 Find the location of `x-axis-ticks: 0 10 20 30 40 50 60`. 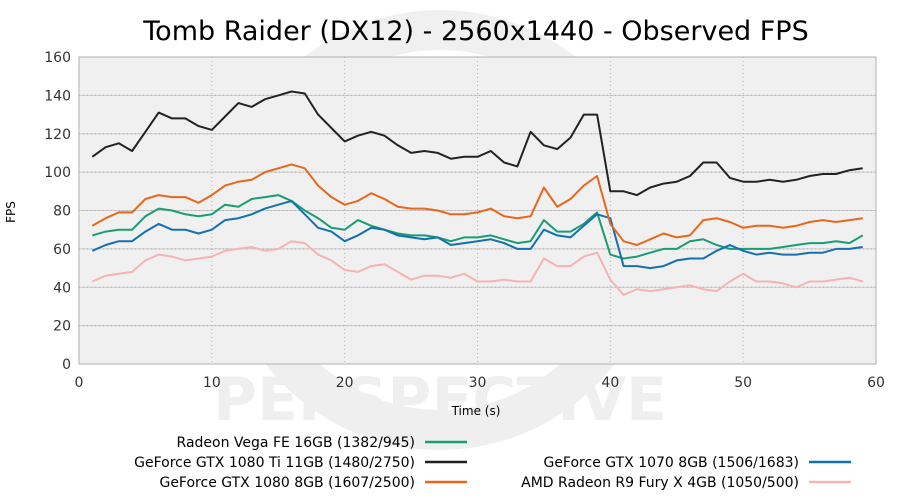

x-axis-ticks: 0 10 20 30 40 50 60 is located at coordinates (480, 383).